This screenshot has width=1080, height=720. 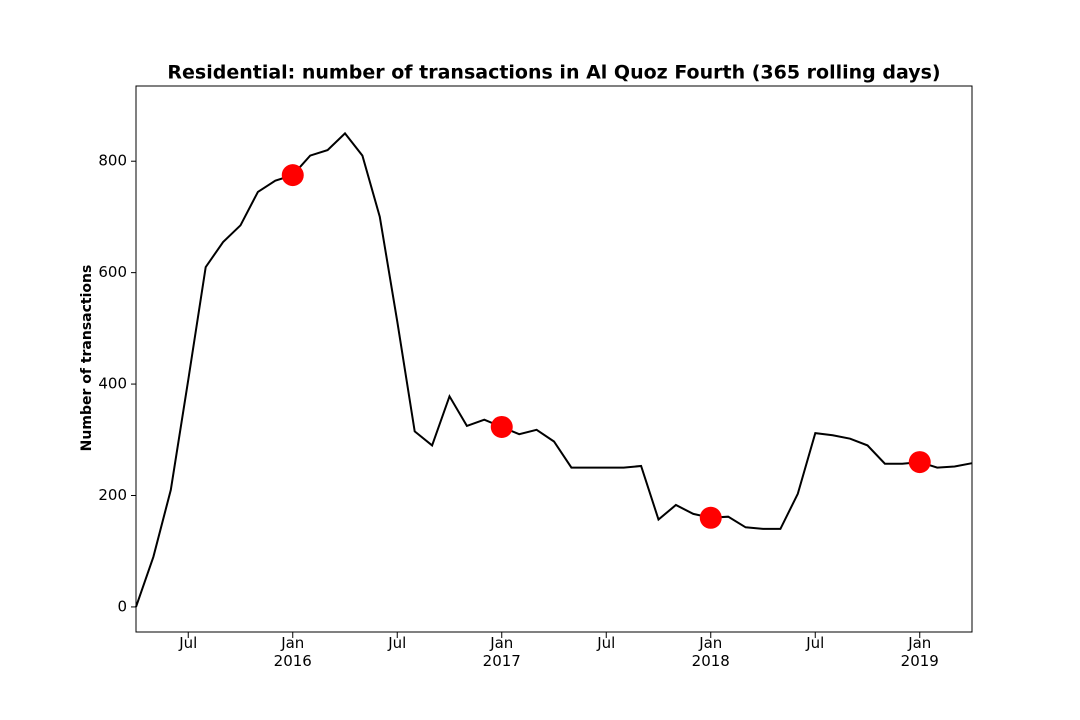 I want to click on y-tick-label: 600, so click(x=112, y=272).